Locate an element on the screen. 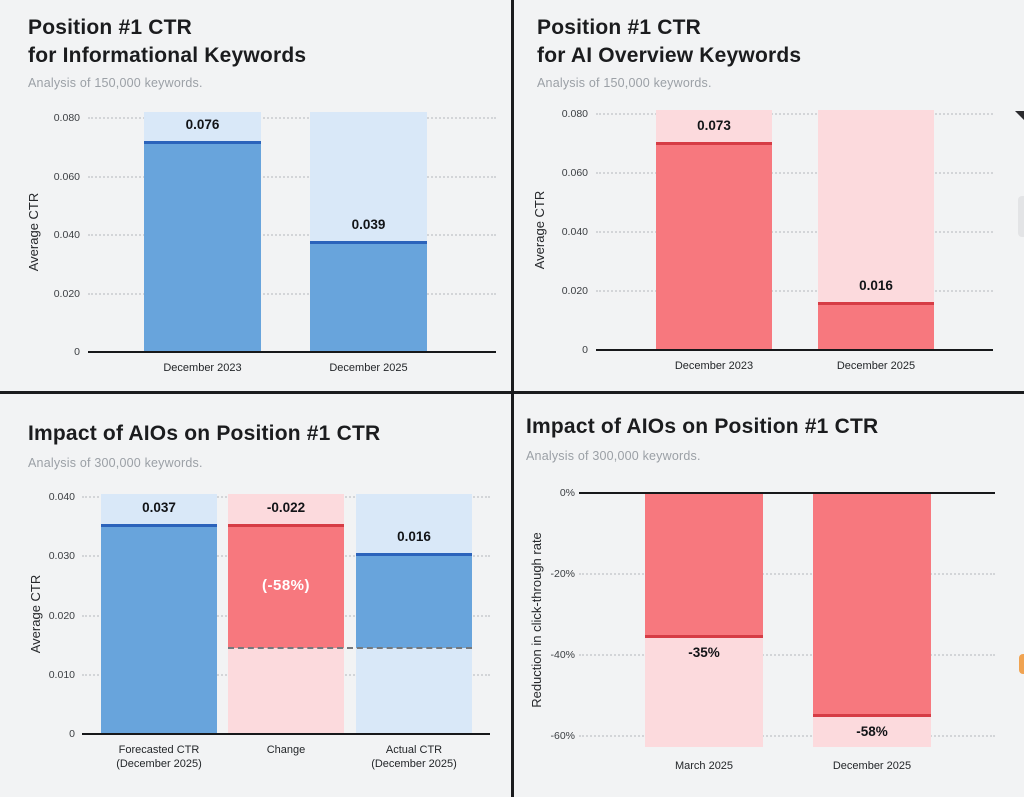 This screenshot has height=797, width=1024. bar-value-label: 0.037 is located at coordinates (159, 507).